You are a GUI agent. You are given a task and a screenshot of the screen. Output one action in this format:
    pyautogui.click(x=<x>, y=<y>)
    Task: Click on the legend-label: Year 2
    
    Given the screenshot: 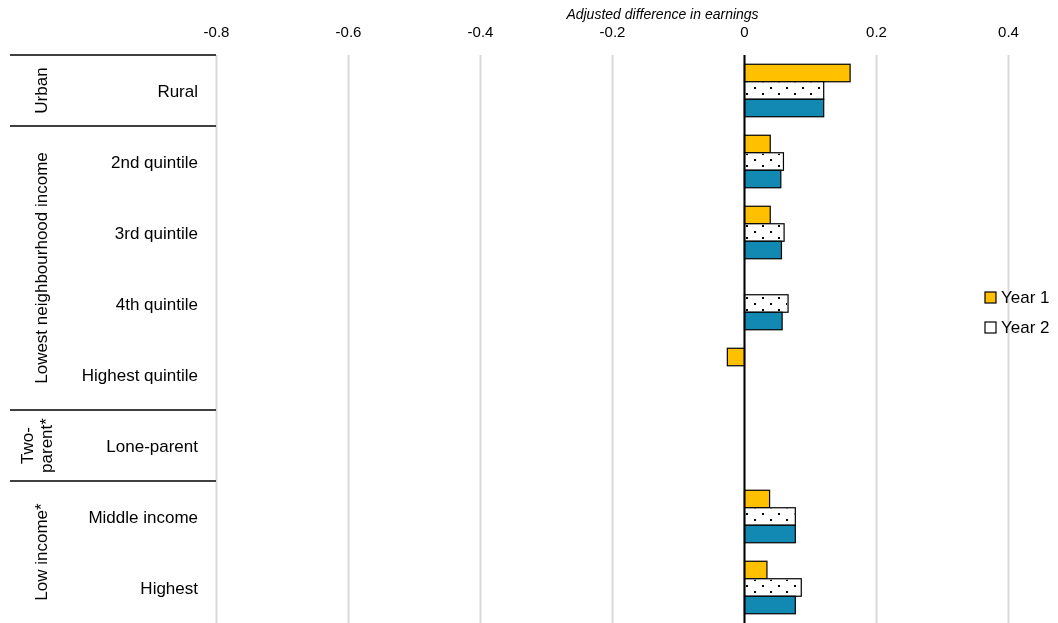 What is the action you would take?
    pyautogui.click(x=1025, y=327)
    